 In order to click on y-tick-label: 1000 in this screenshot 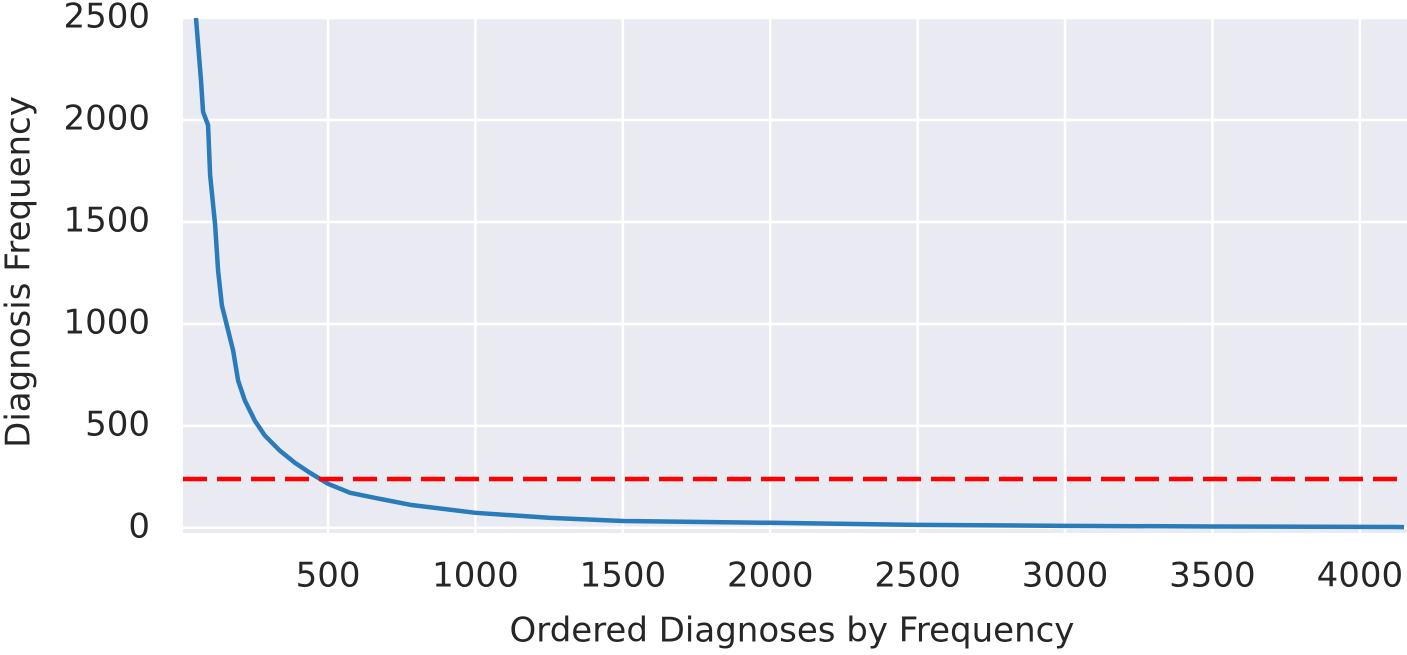, I will do `click(106, 322)`.